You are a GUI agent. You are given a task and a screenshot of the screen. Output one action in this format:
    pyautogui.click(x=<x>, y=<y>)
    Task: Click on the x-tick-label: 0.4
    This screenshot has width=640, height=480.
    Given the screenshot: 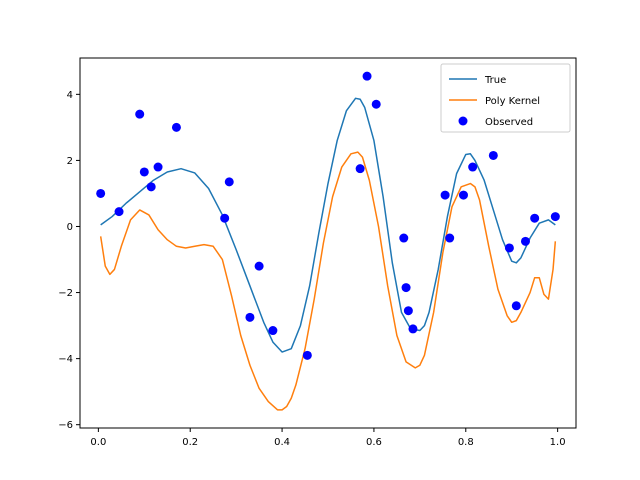 What is the action you would take?
    pyautogui.click(x=282, y=442)
    